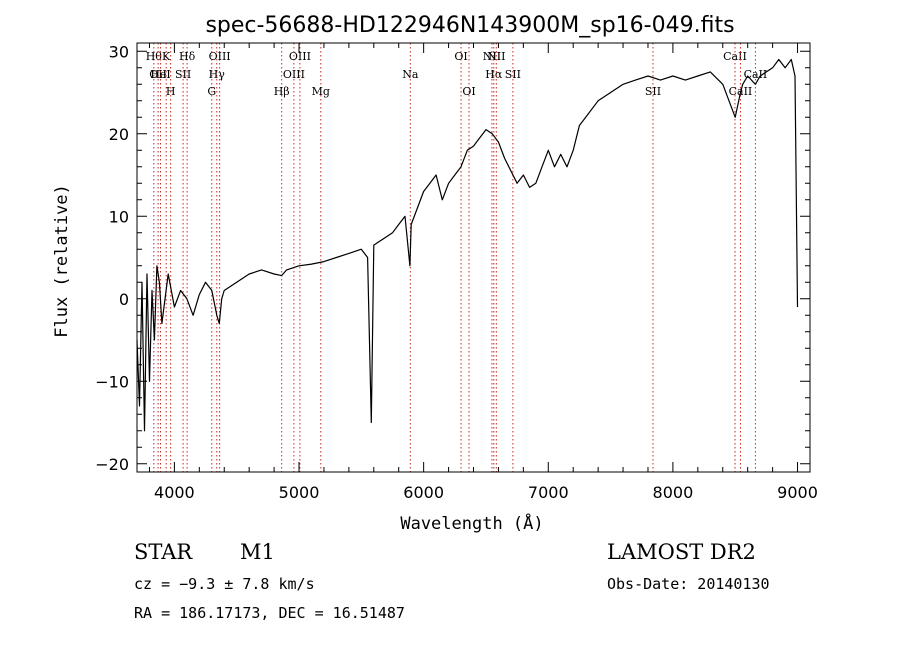 This screenshot has width=900, height=649. I want to click on survey-name: LAMOST DR2, so click(681, 552).